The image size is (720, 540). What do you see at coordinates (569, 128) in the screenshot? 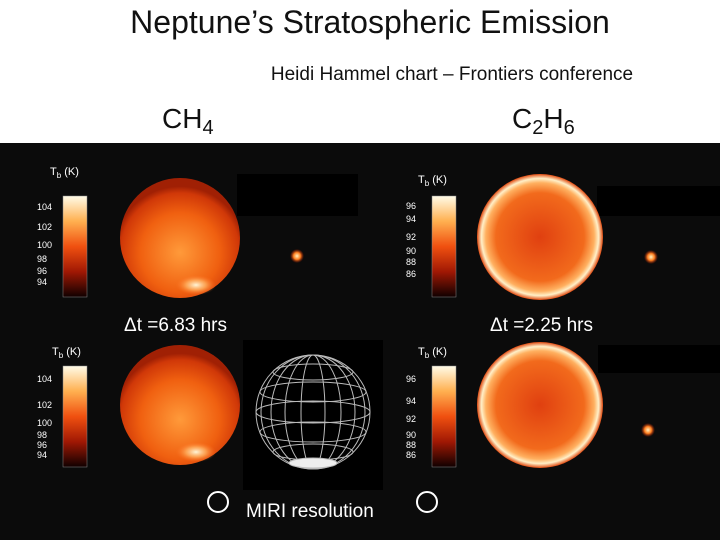
I see `formula-sub: 6` at bounding box center [569, 128].